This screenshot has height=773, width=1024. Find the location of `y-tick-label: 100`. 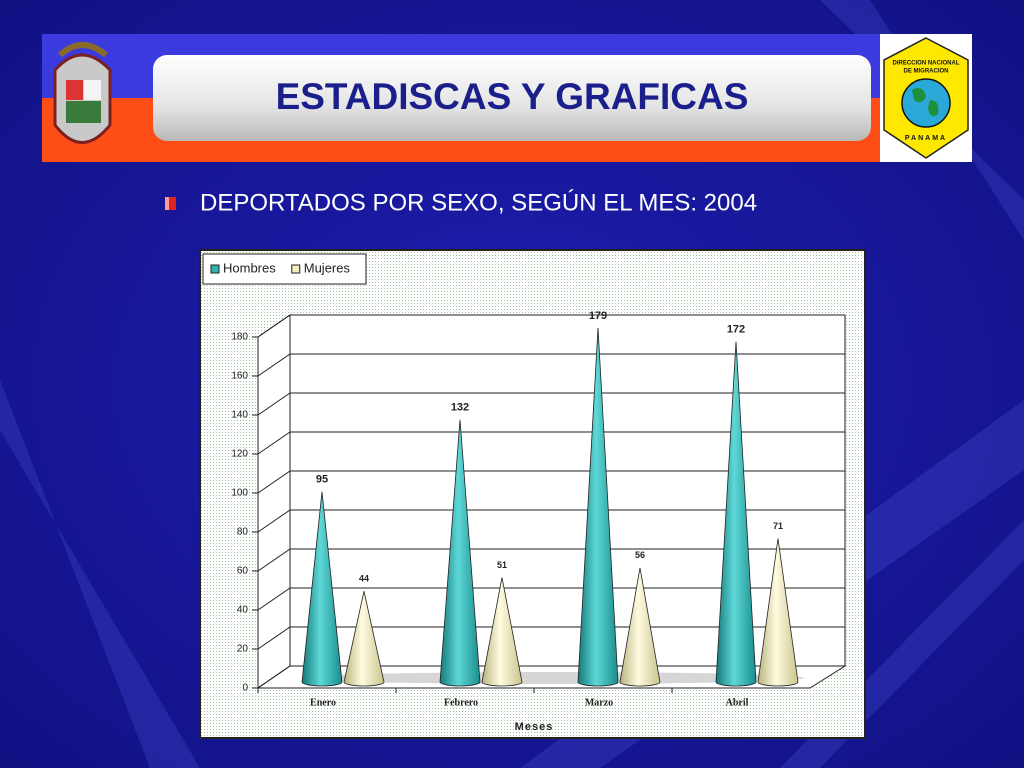

y-tick-label: 100 is located at coordinates (239, 493).